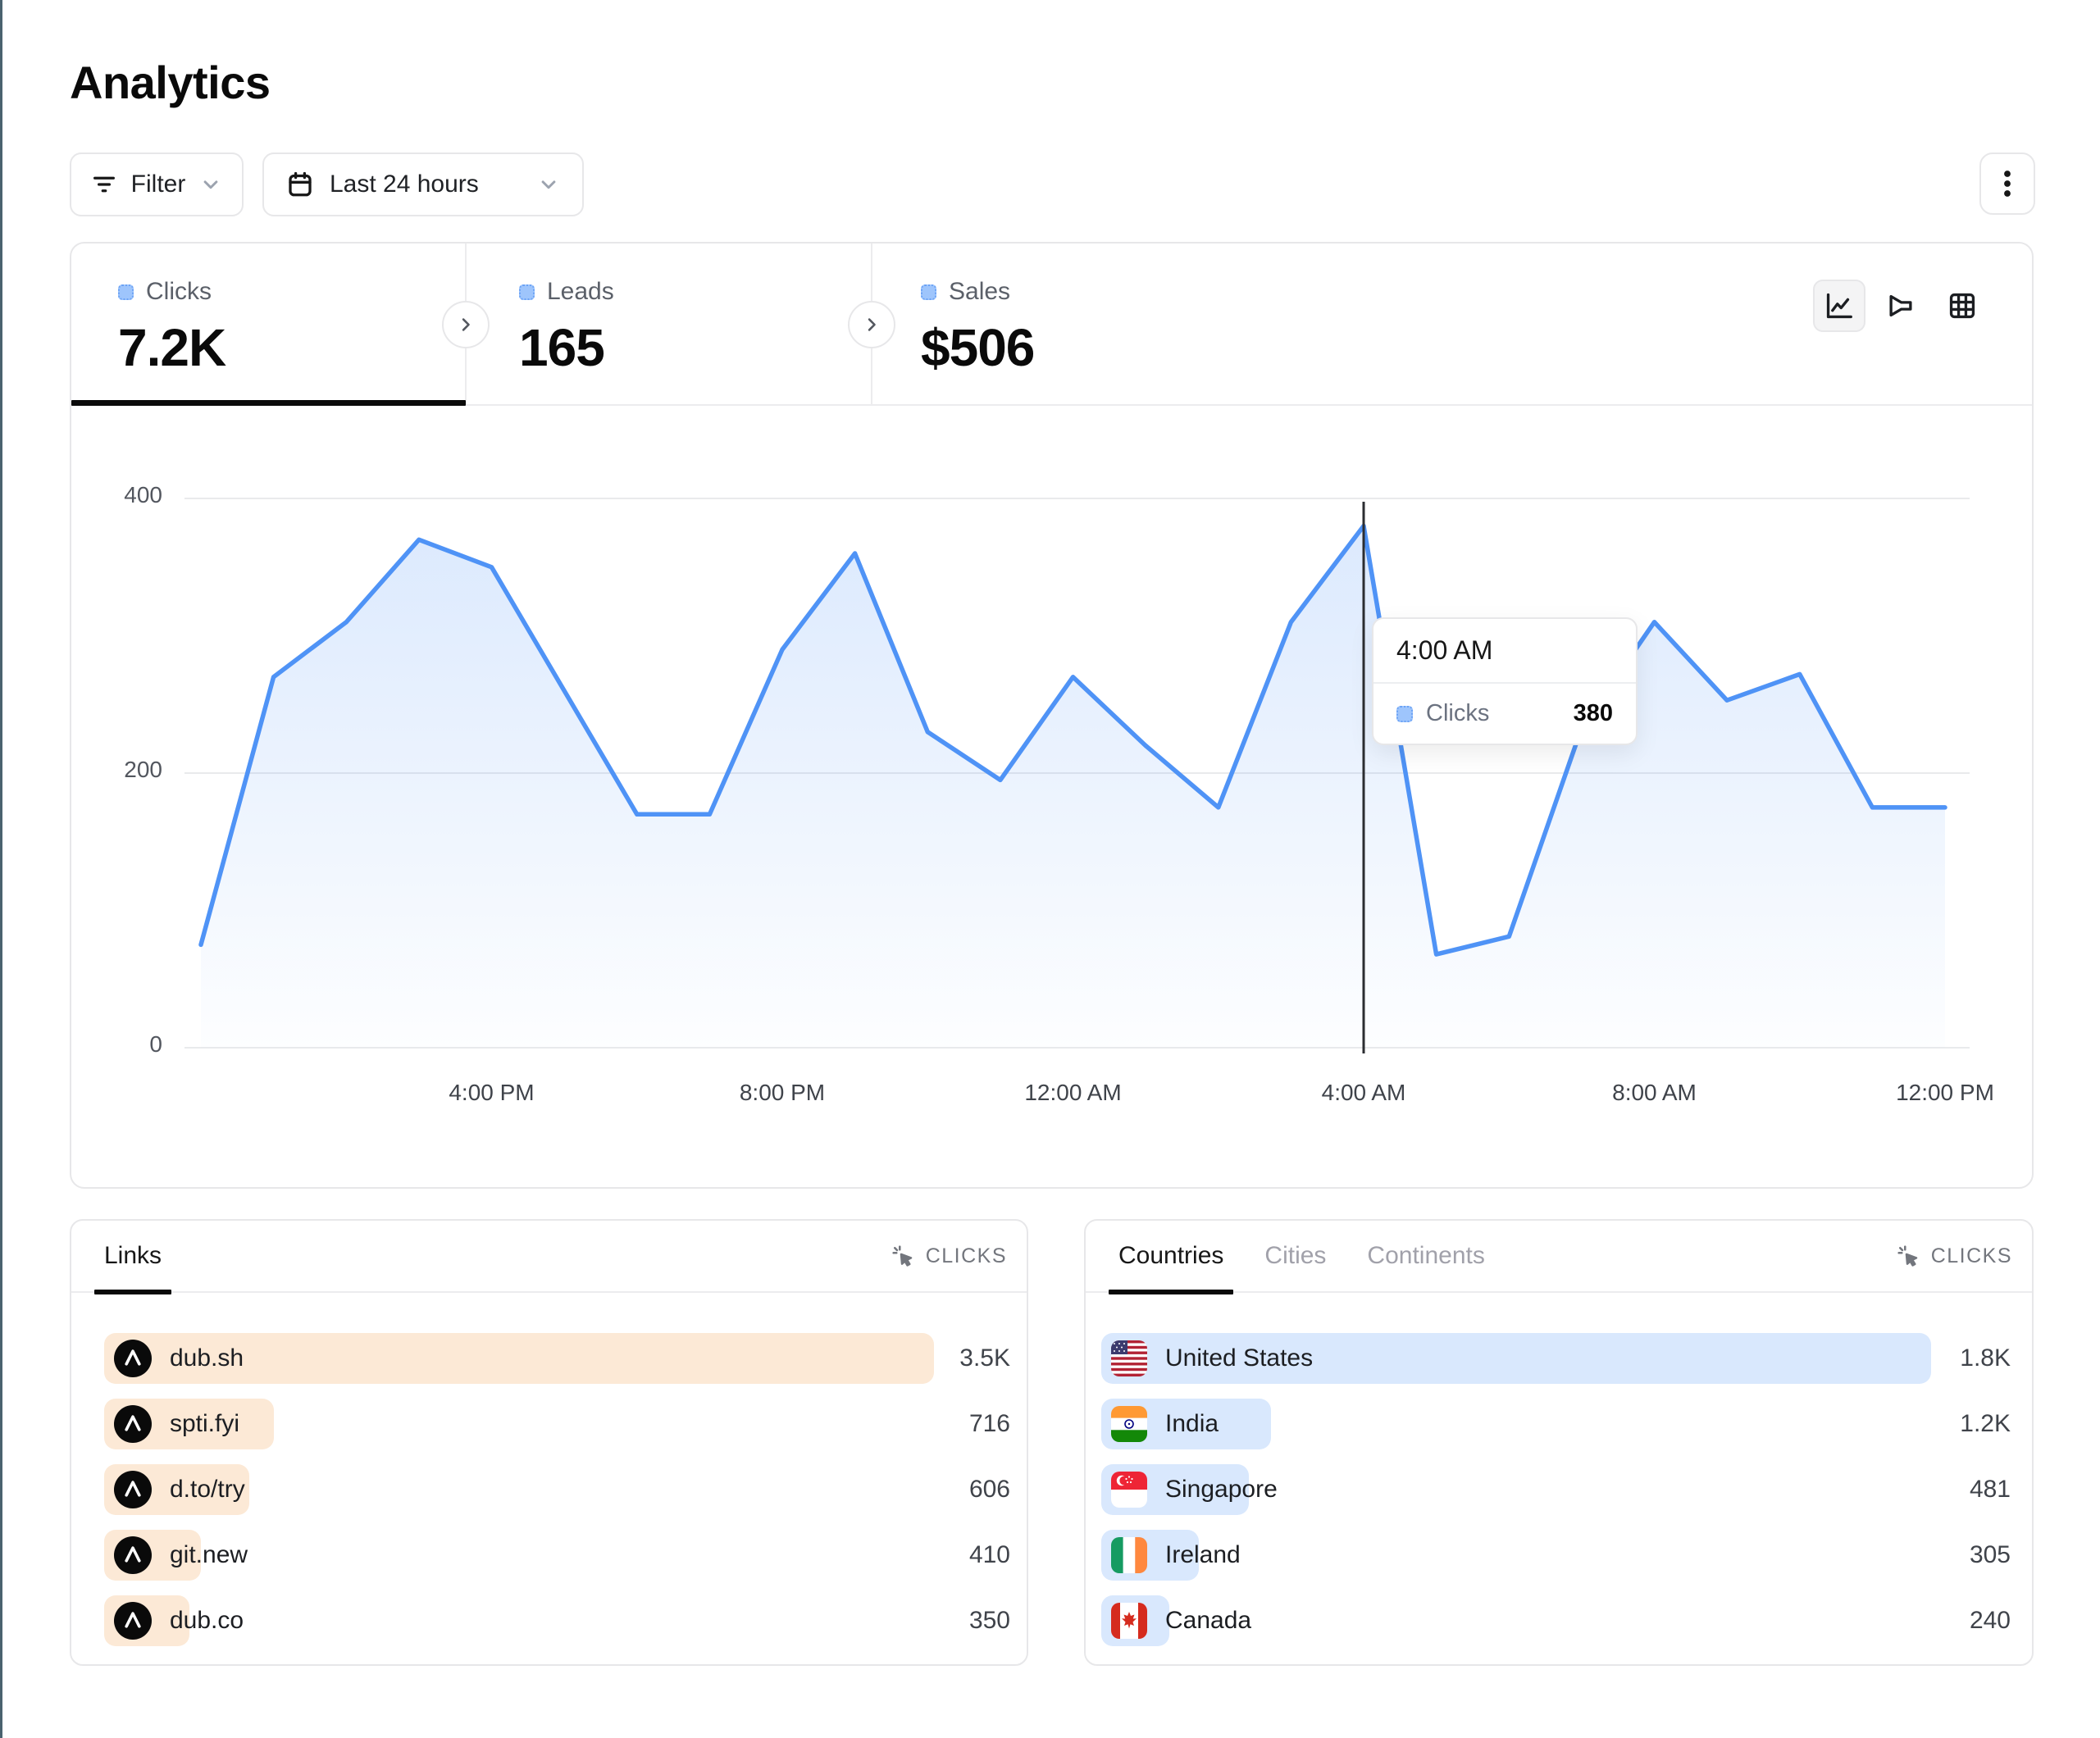 This screenshot has height=1738, width=2100. I want to click on y-axis-tick: 200, so click(143, 769).